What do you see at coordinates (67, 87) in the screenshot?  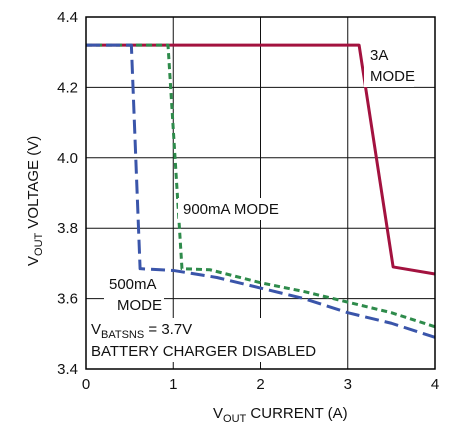 I see `y-tick-label: 4.2` at bounding box center [67, 87].